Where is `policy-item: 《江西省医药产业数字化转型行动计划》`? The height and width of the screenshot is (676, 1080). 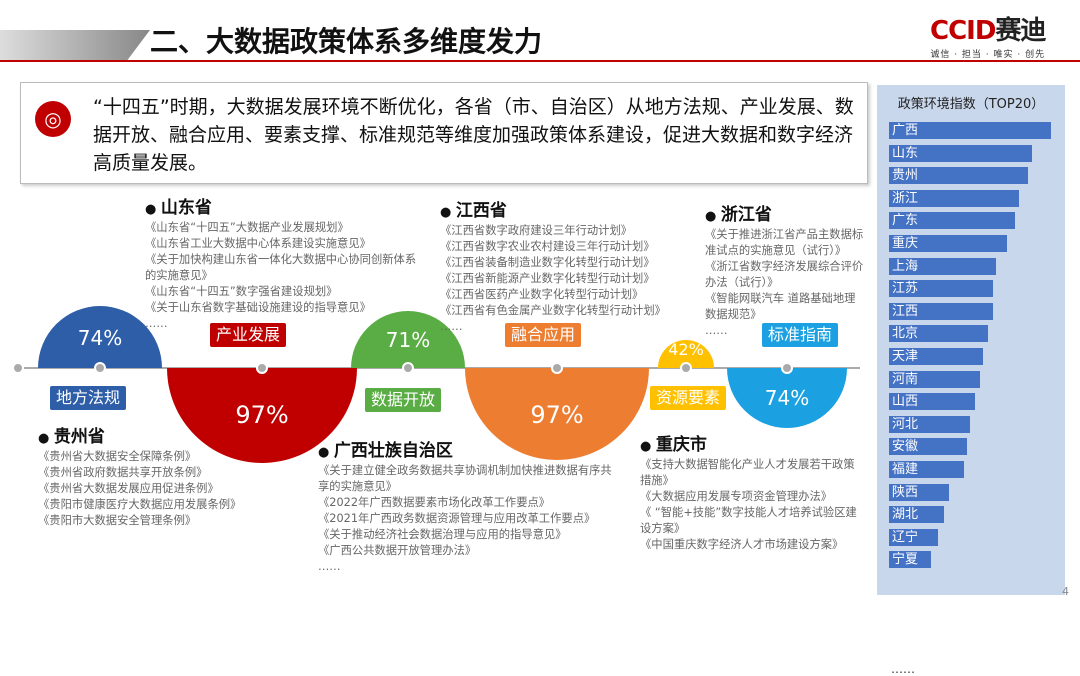
policy-item: 《江西省医药产业数字化转型行动计划》 is located at coordinates (542, 294).